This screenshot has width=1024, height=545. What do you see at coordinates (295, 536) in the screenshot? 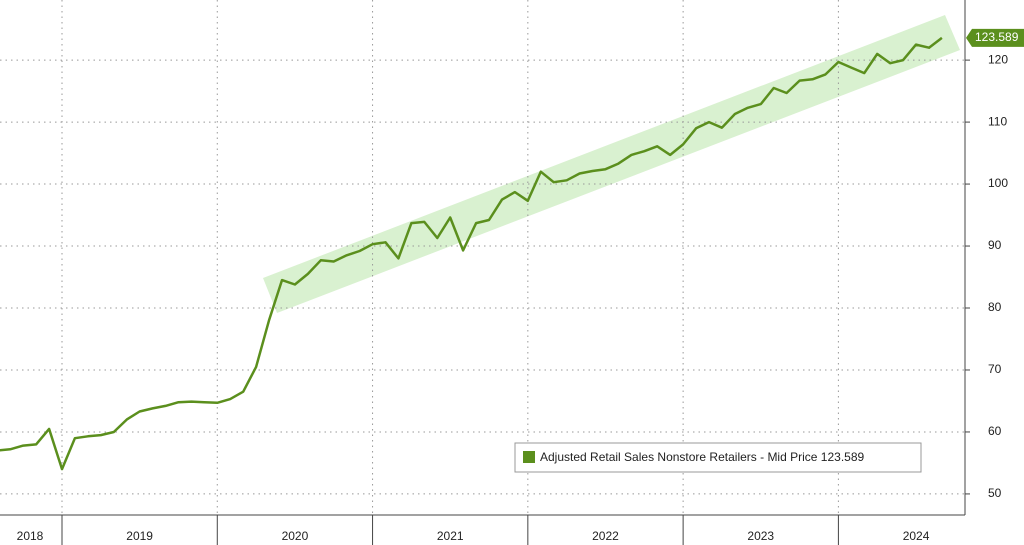
I see `x-tick-label: 2020` at bounding box center [295, 536].